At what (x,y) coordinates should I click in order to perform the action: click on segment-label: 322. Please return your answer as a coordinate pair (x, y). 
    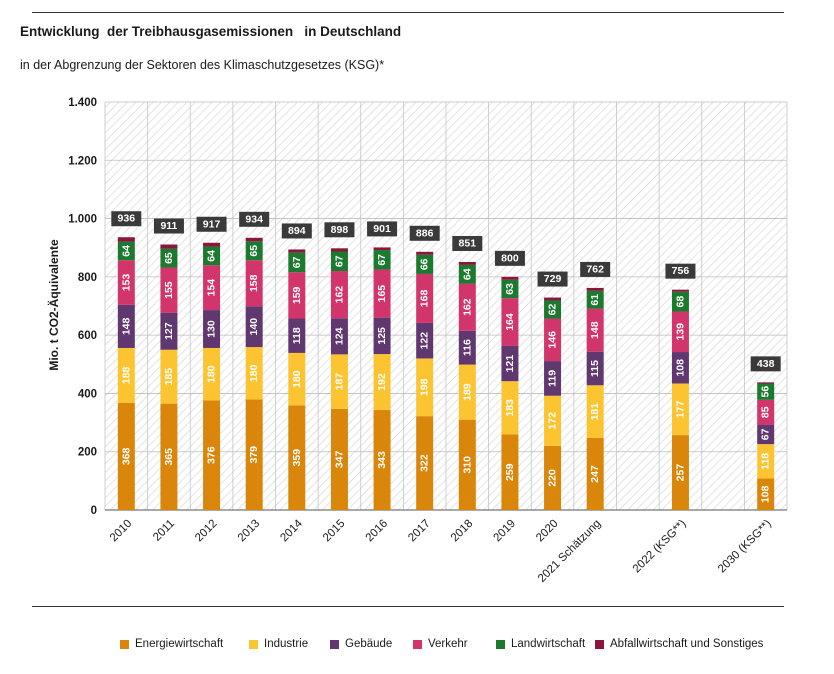
    Looking at the image, I should click on (425, 463).